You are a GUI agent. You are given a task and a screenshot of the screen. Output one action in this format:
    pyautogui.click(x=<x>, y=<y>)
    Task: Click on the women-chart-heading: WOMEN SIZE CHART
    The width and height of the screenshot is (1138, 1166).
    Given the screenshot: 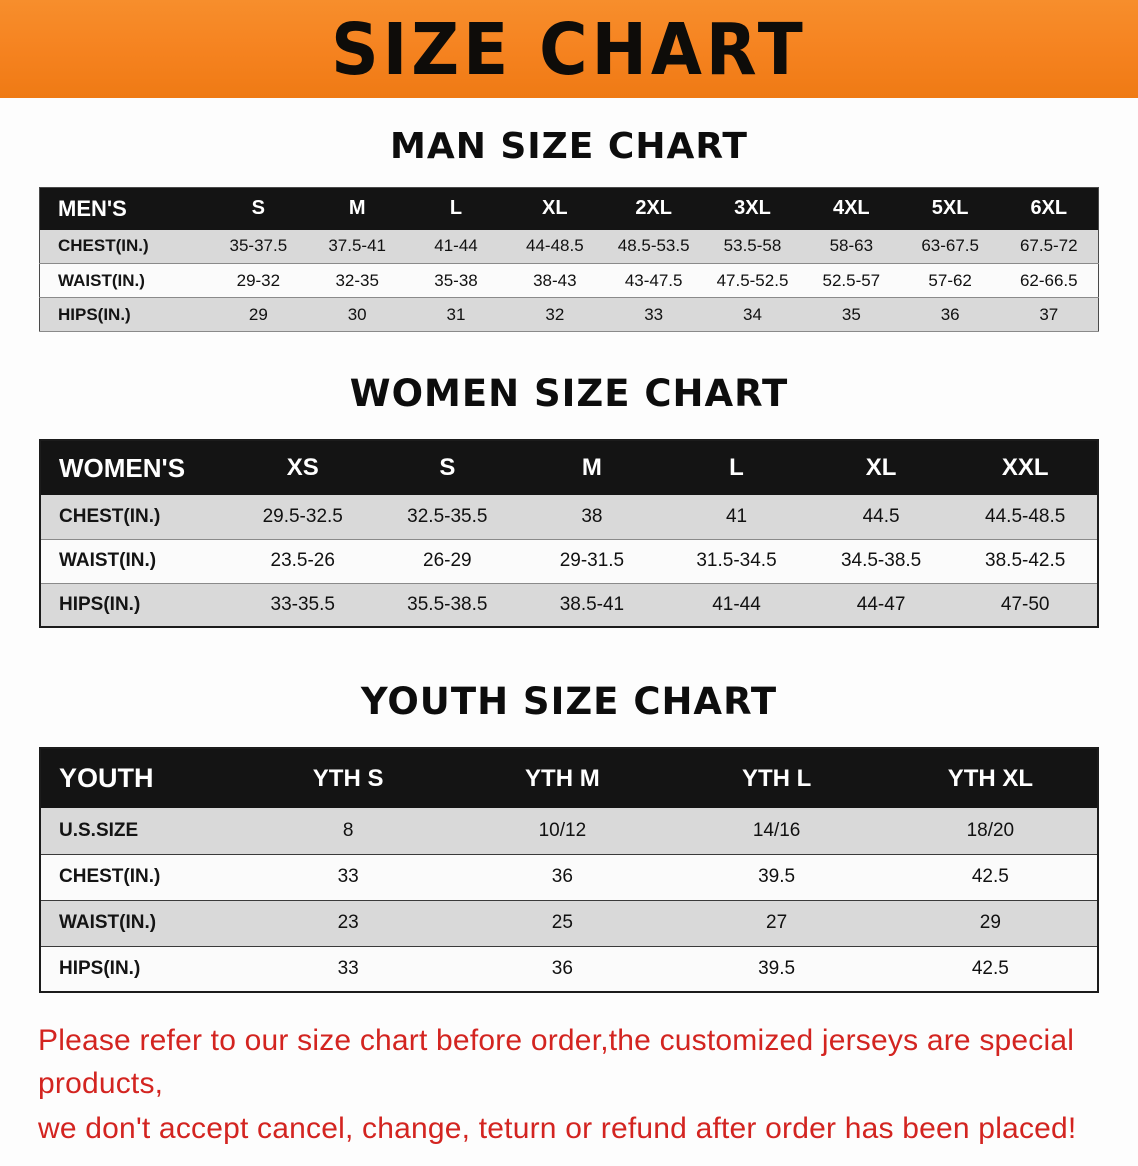 What is the action you would take?
    pyautogui.click(x=569, y=393)
    